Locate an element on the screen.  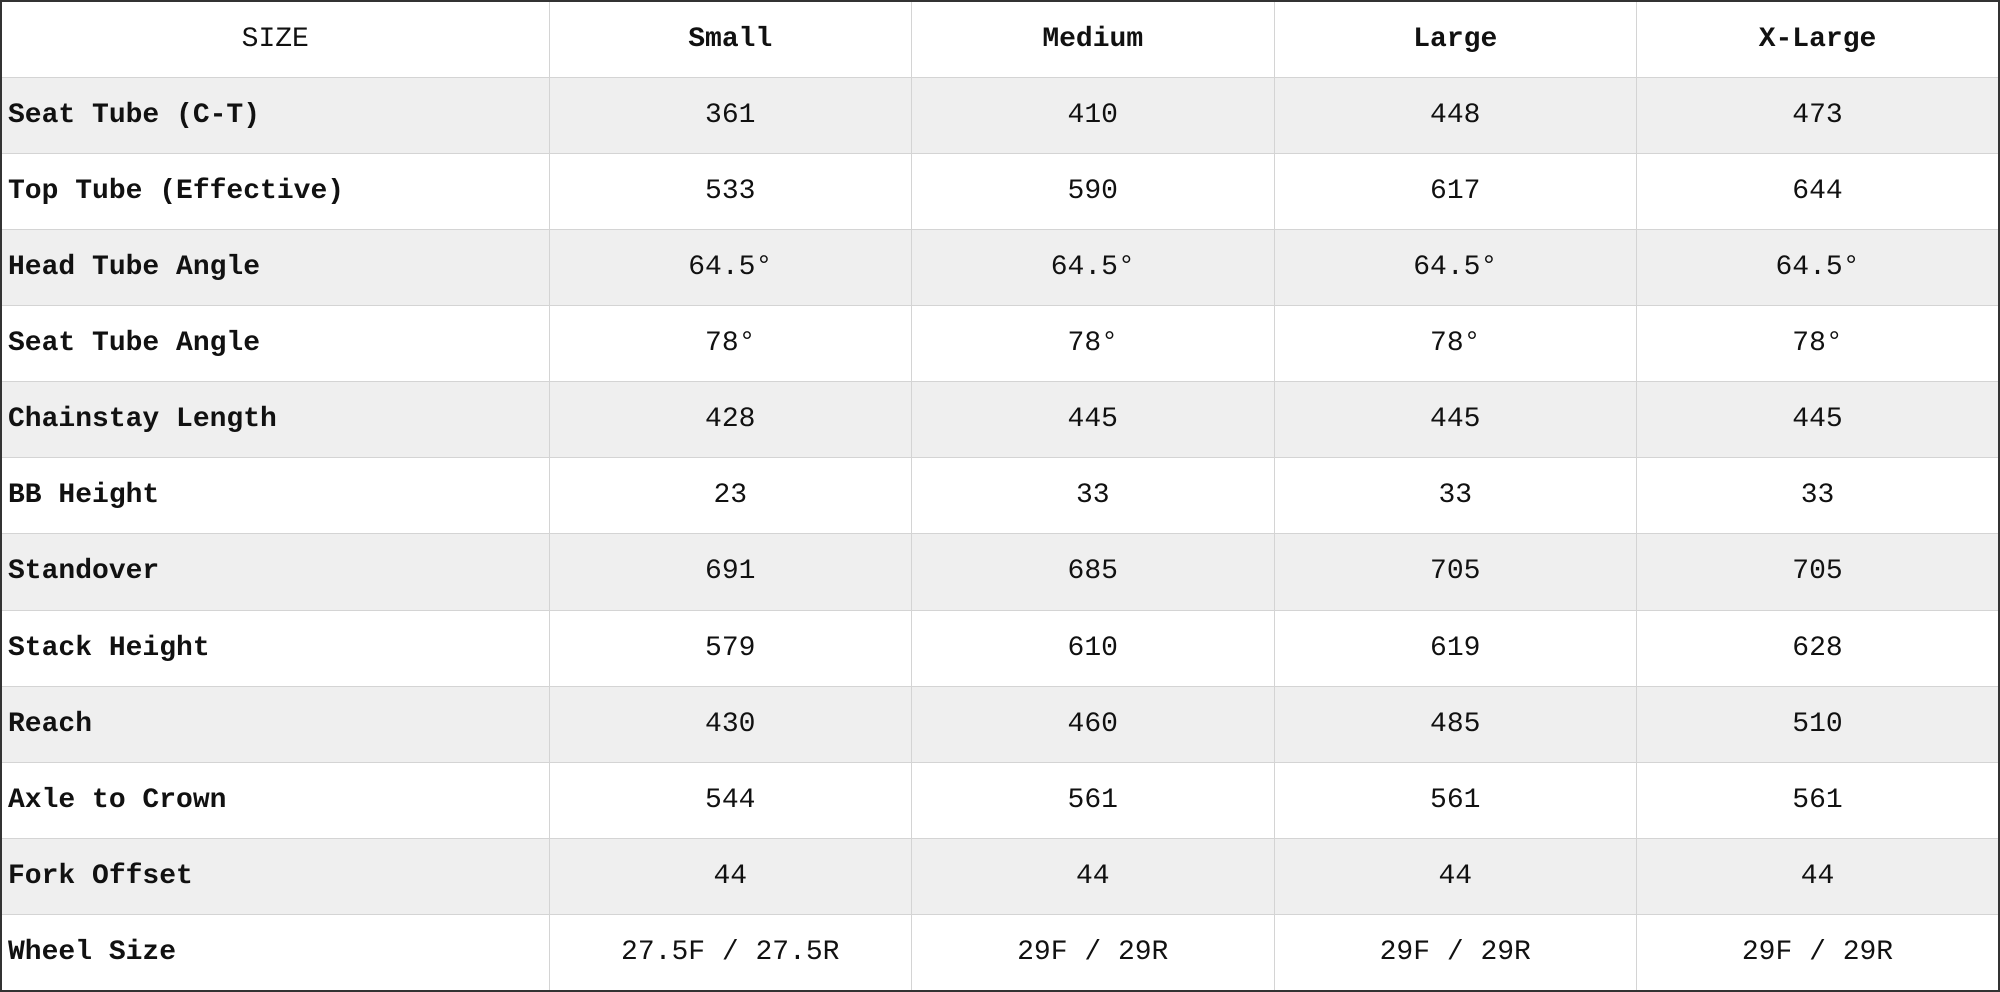
table-row: Fork Offset 44 44 44 44 is located at coordinates (1000, 876).